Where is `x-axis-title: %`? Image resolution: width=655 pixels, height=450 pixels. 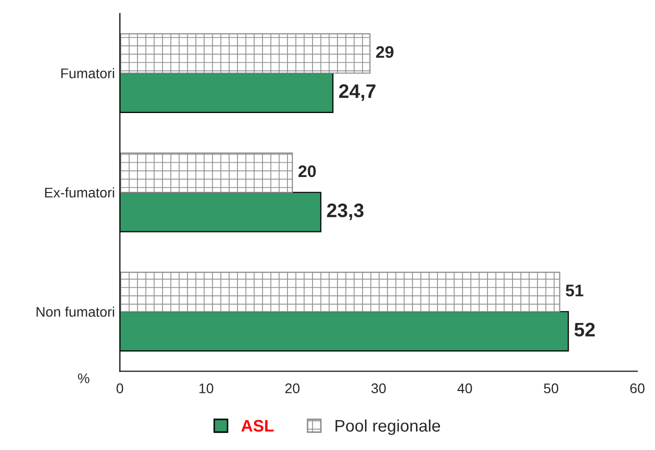
x-axis-title: % is located at coordinates (84, 378).